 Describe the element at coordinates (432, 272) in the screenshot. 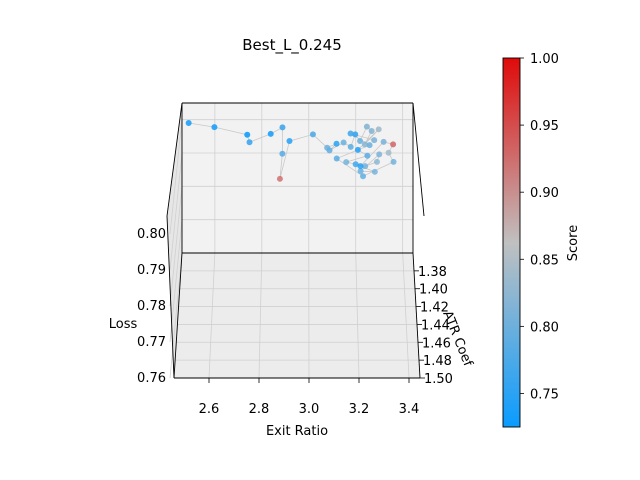

I see `y-tick-label: 1.38` at that location.